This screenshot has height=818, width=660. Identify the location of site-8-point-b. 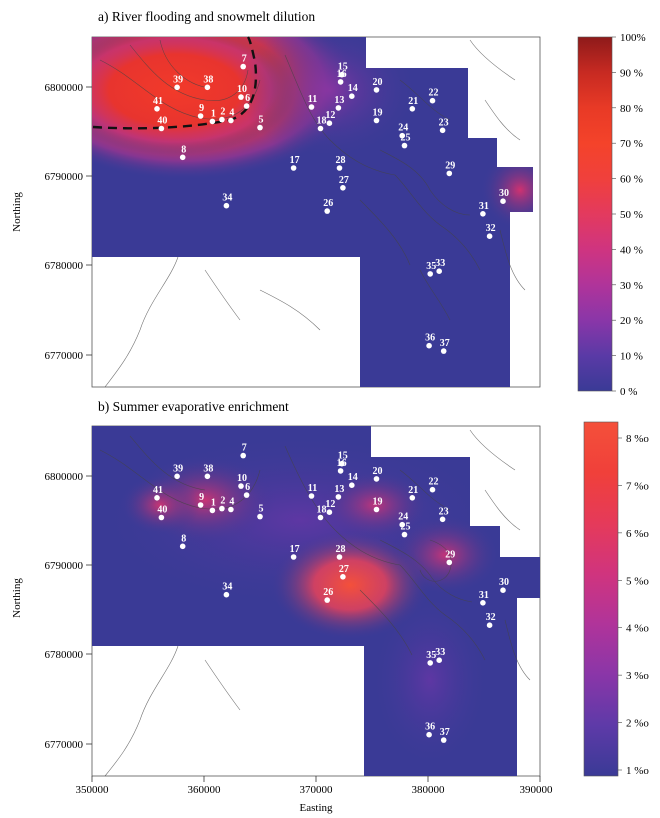
(182, 546).